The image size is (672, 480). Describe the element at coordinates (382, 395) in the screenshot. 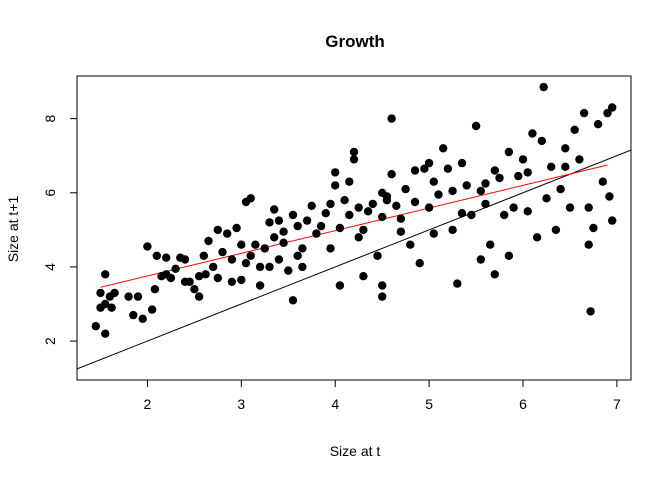

I see `x-axis: 2 3 4 5 6 7` at that location.